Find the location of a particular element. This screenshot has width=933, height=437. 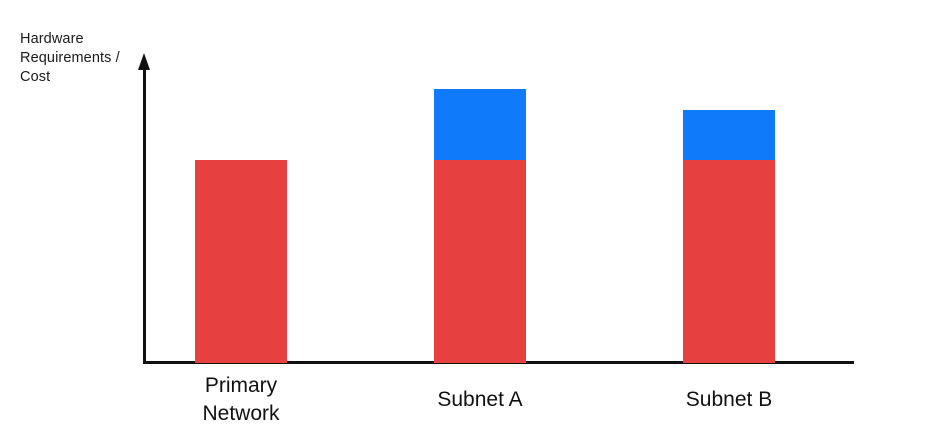

category-label: Subnet B is located at coordinates (729, 399).